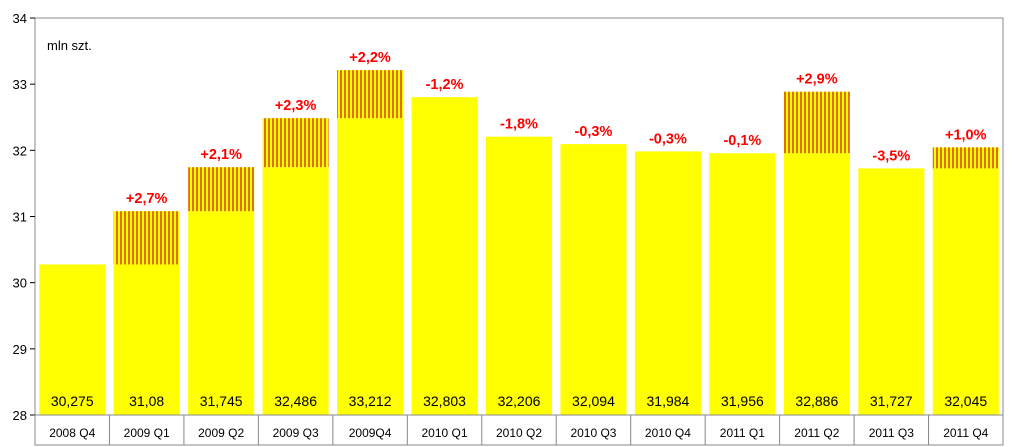  Describe the element at coordinates (20, 415) in the screenshot. I see `y-tick-label: 28` at that location.